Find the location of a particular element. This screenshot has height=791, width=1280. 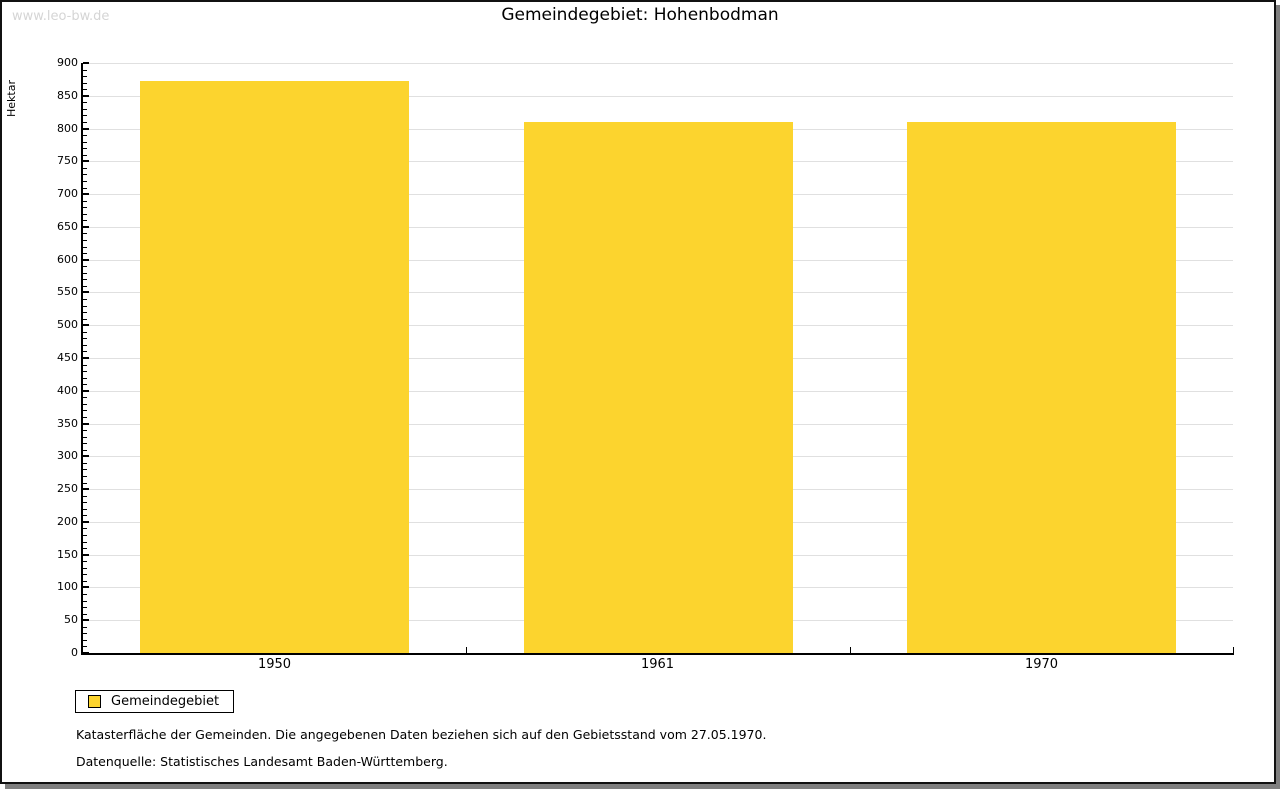

y-axis-line is located at coordinates (82, 359).